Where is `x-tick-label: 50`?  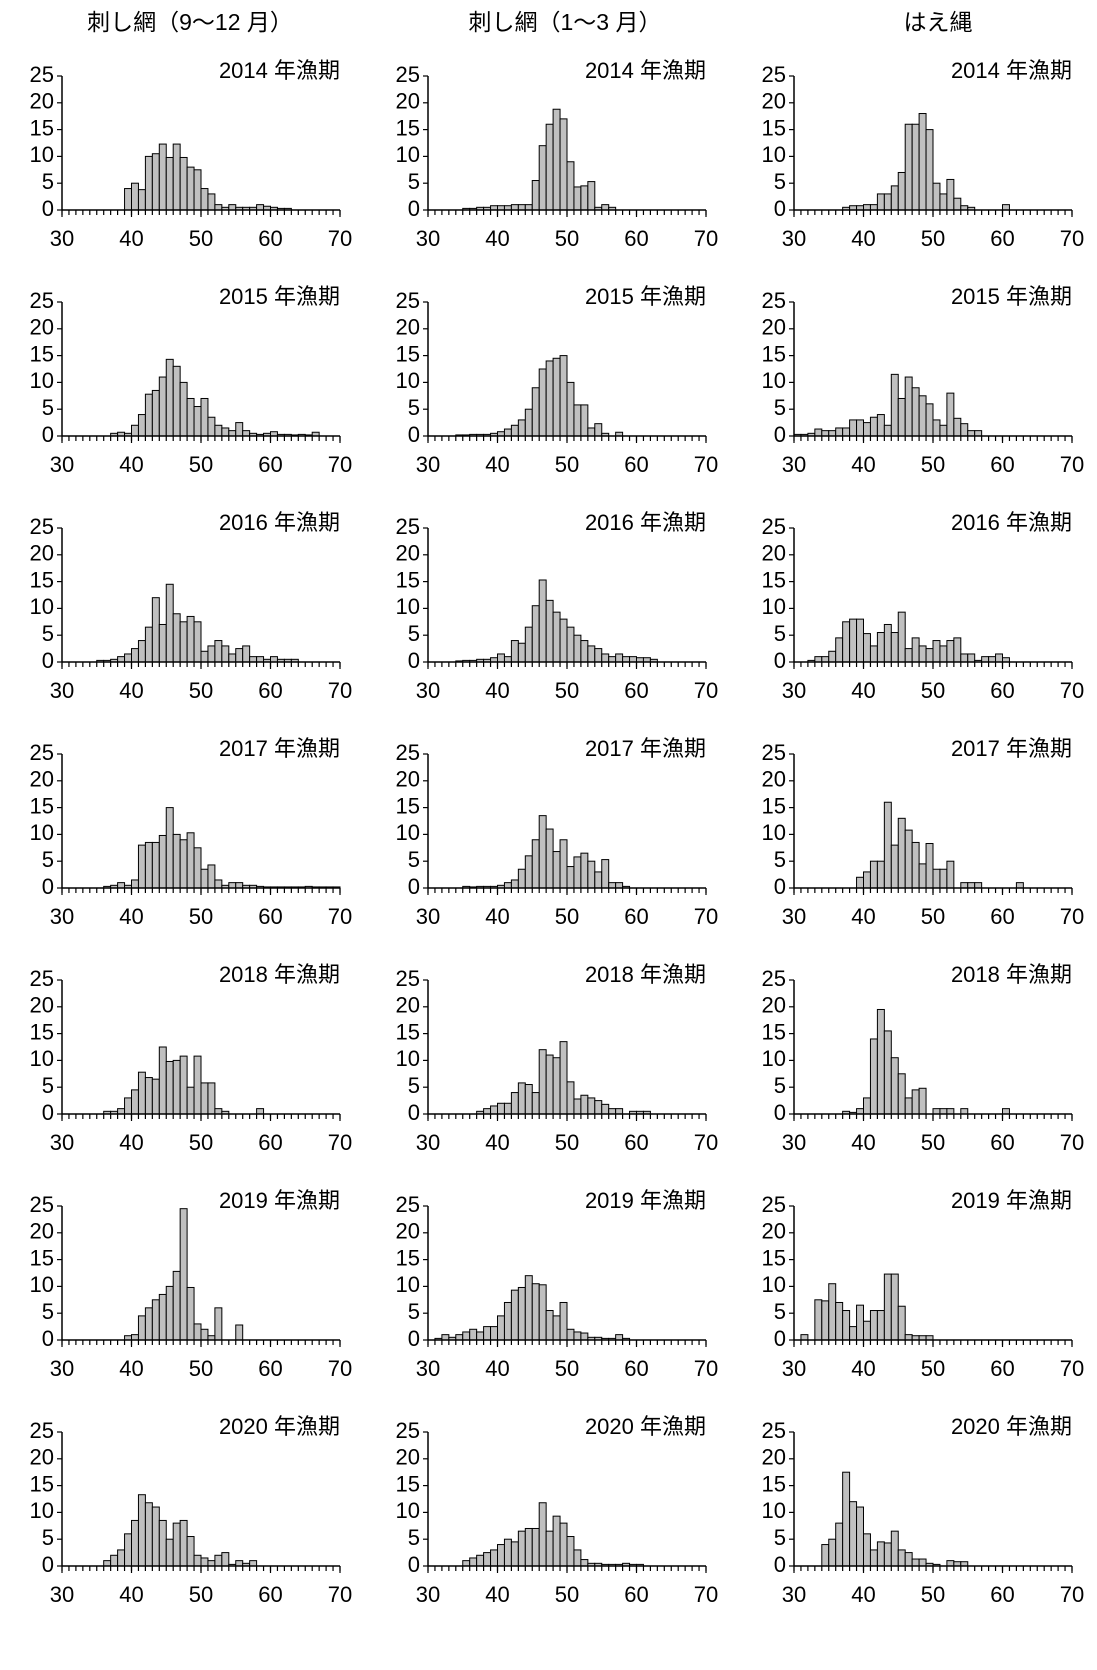 x-tick-label: 50 is located at coordinates (201, 1368).